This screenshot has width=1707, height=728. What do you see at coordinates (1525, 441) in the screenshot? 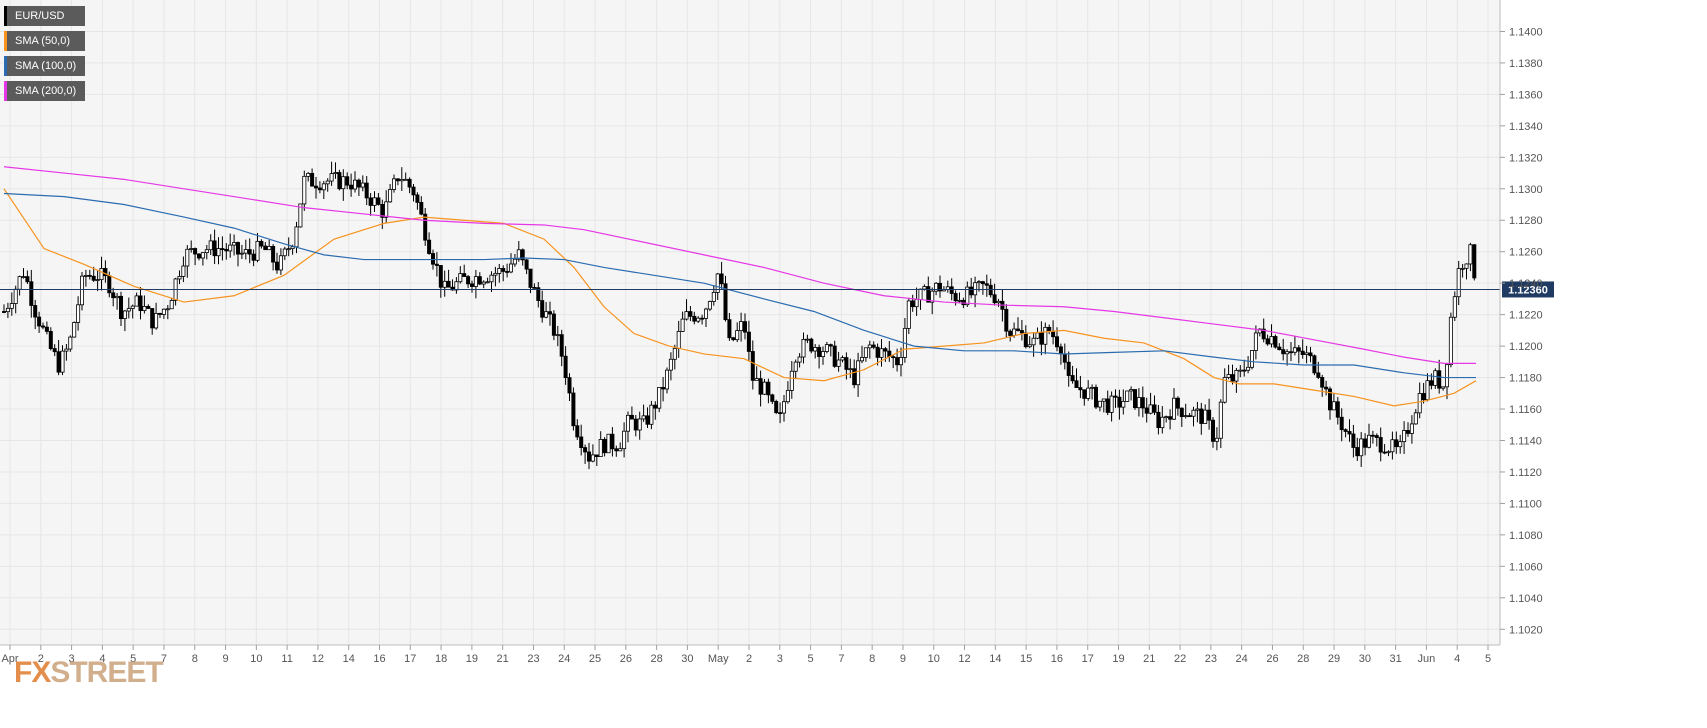
I see `y-tick-label: 1.1140` at bounding box center [1525, 441].